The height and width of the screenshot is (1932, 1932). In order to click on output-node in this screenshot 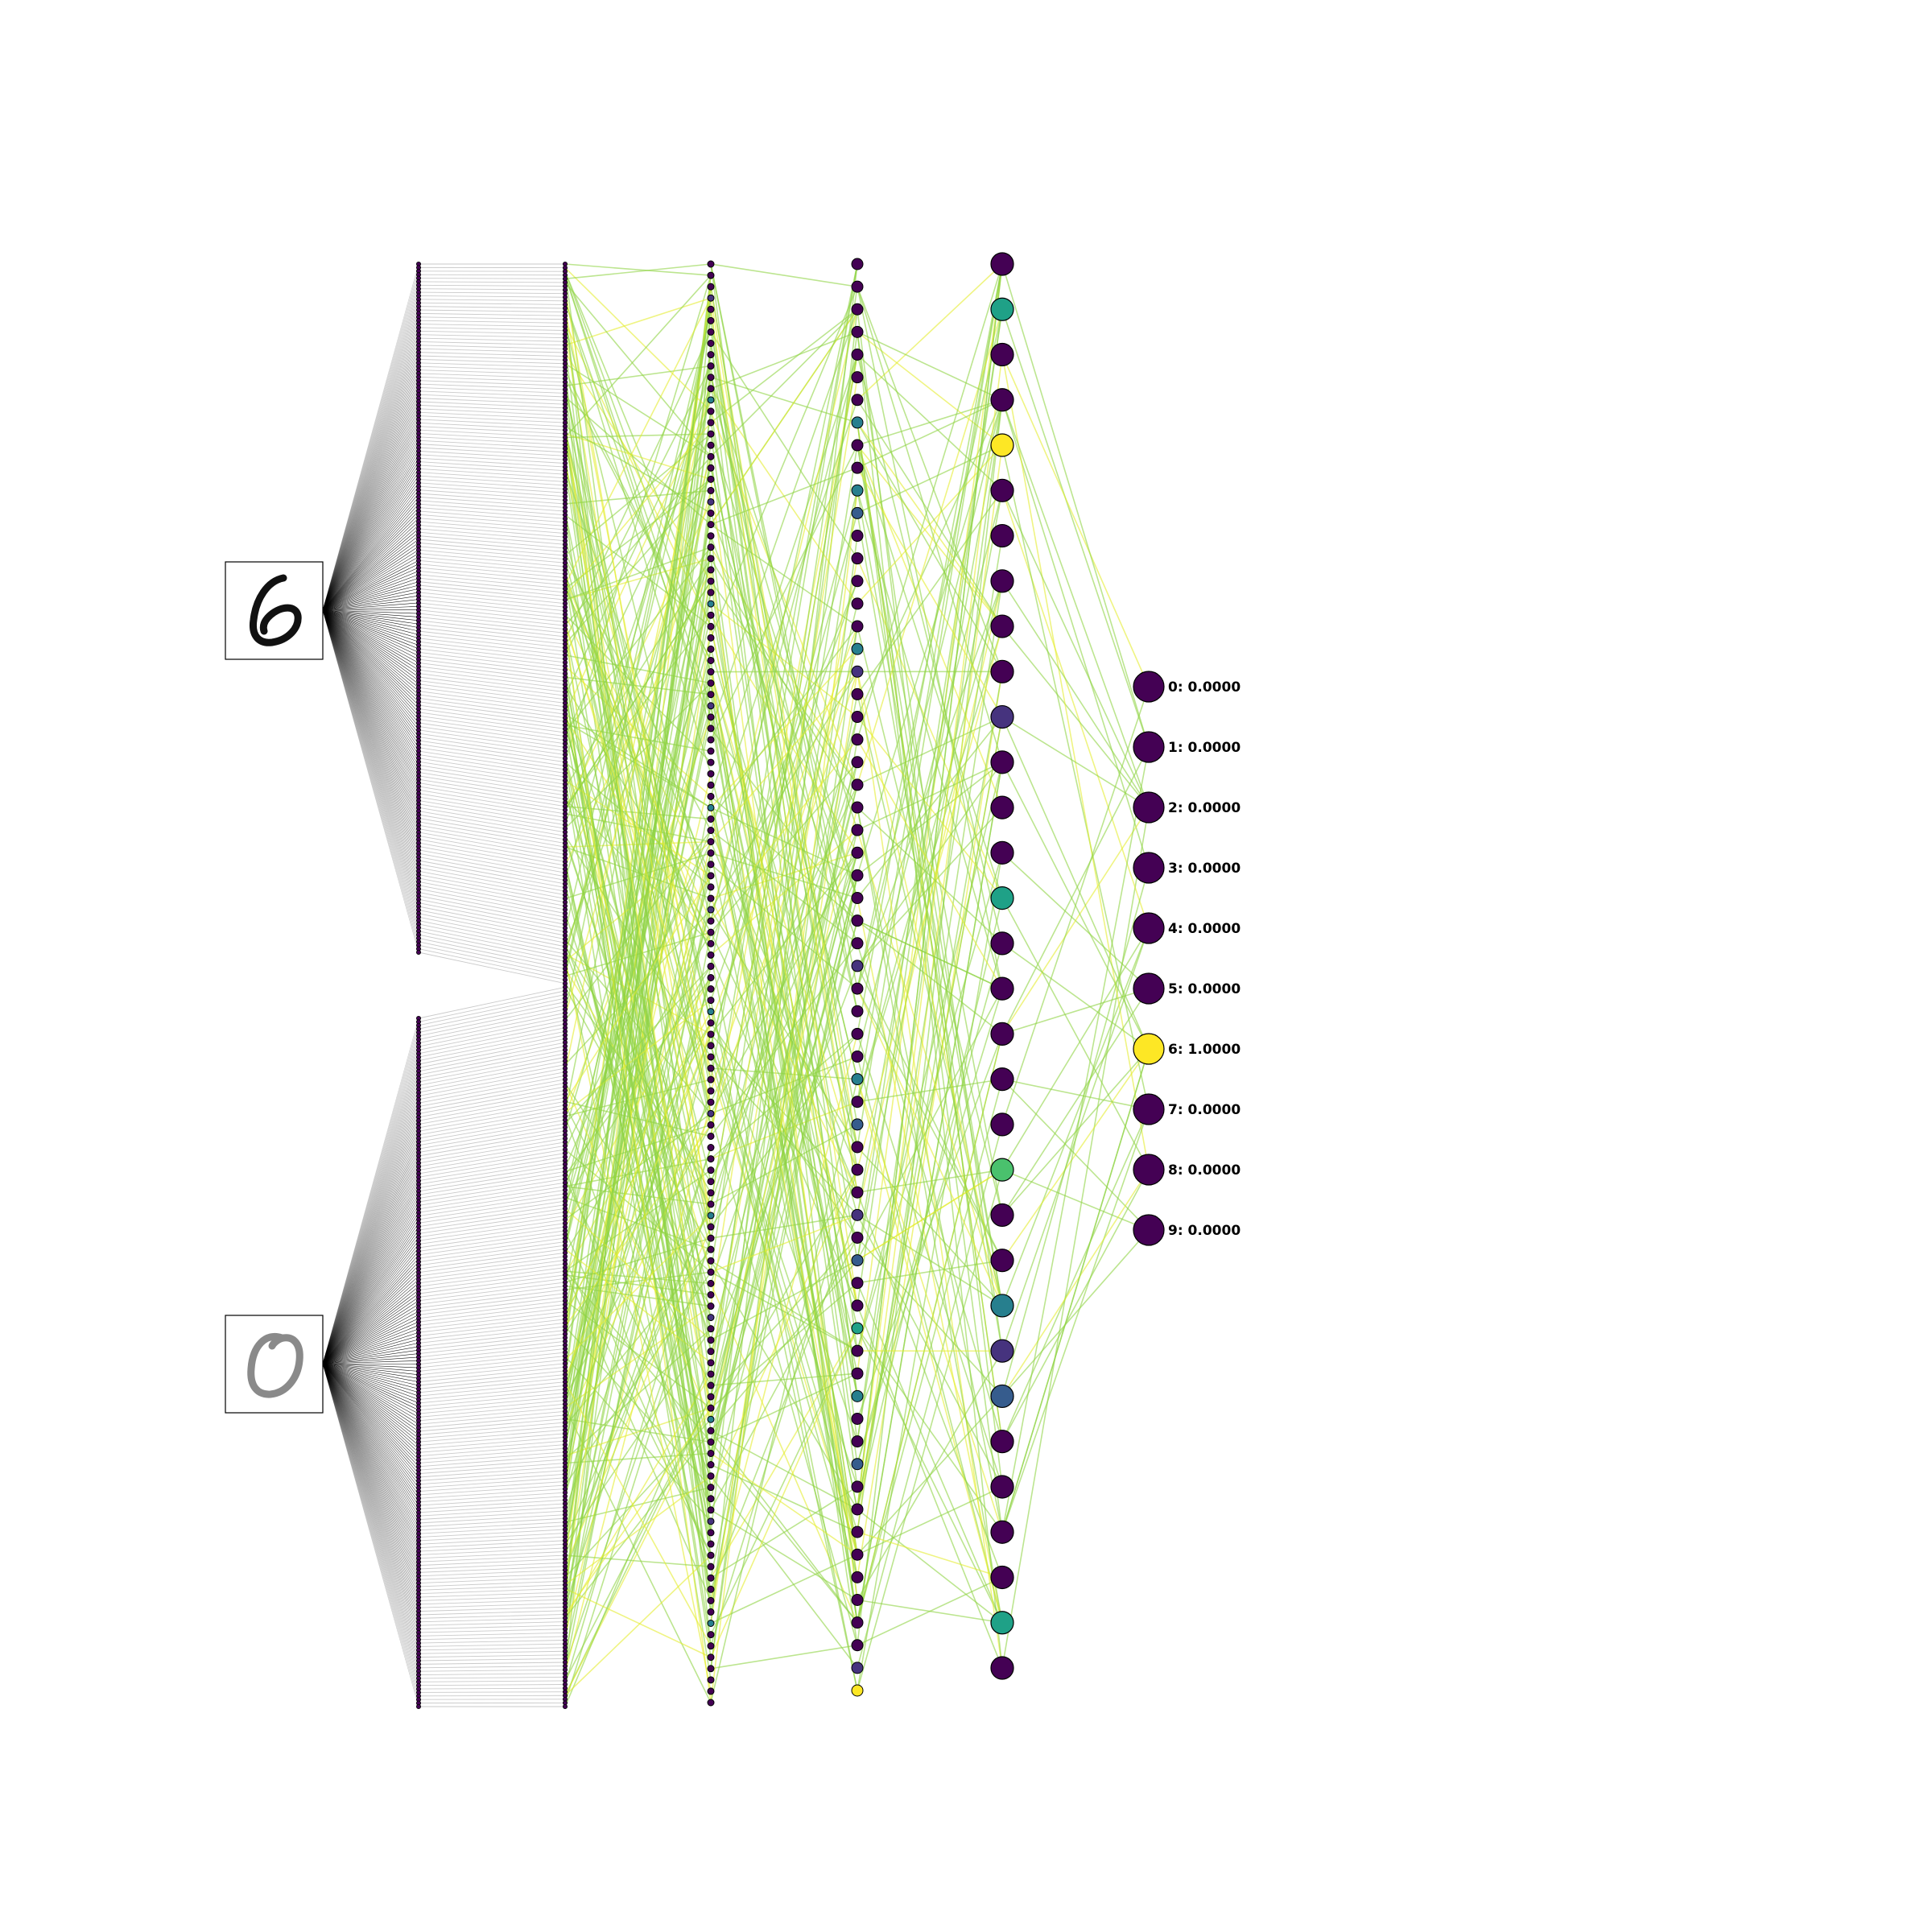, I will do `click(1149, 747)`.